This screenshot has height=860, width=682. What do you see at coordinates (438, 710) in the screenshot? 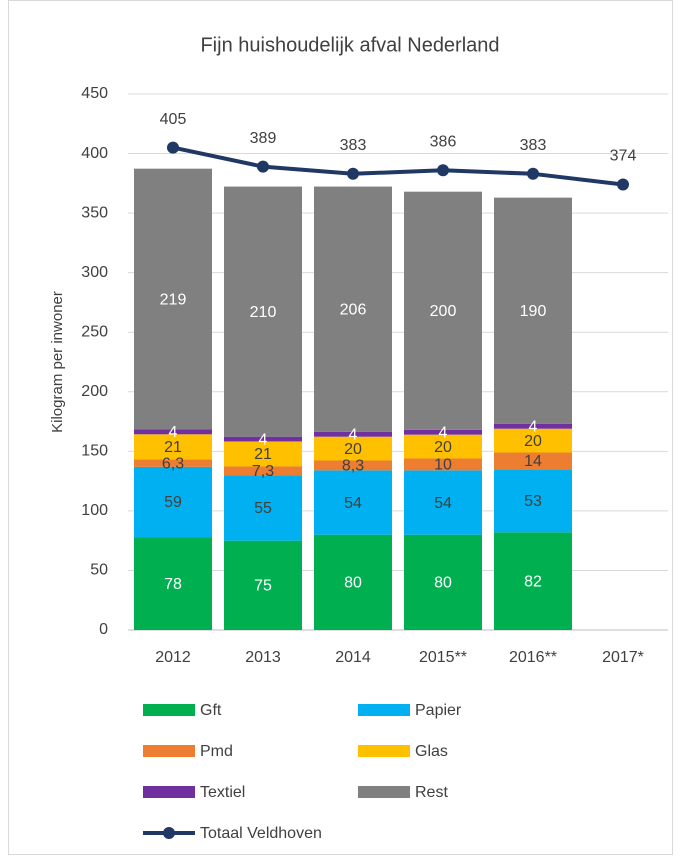
I see `legend-label: Papier` at bounding box center [438, 710].